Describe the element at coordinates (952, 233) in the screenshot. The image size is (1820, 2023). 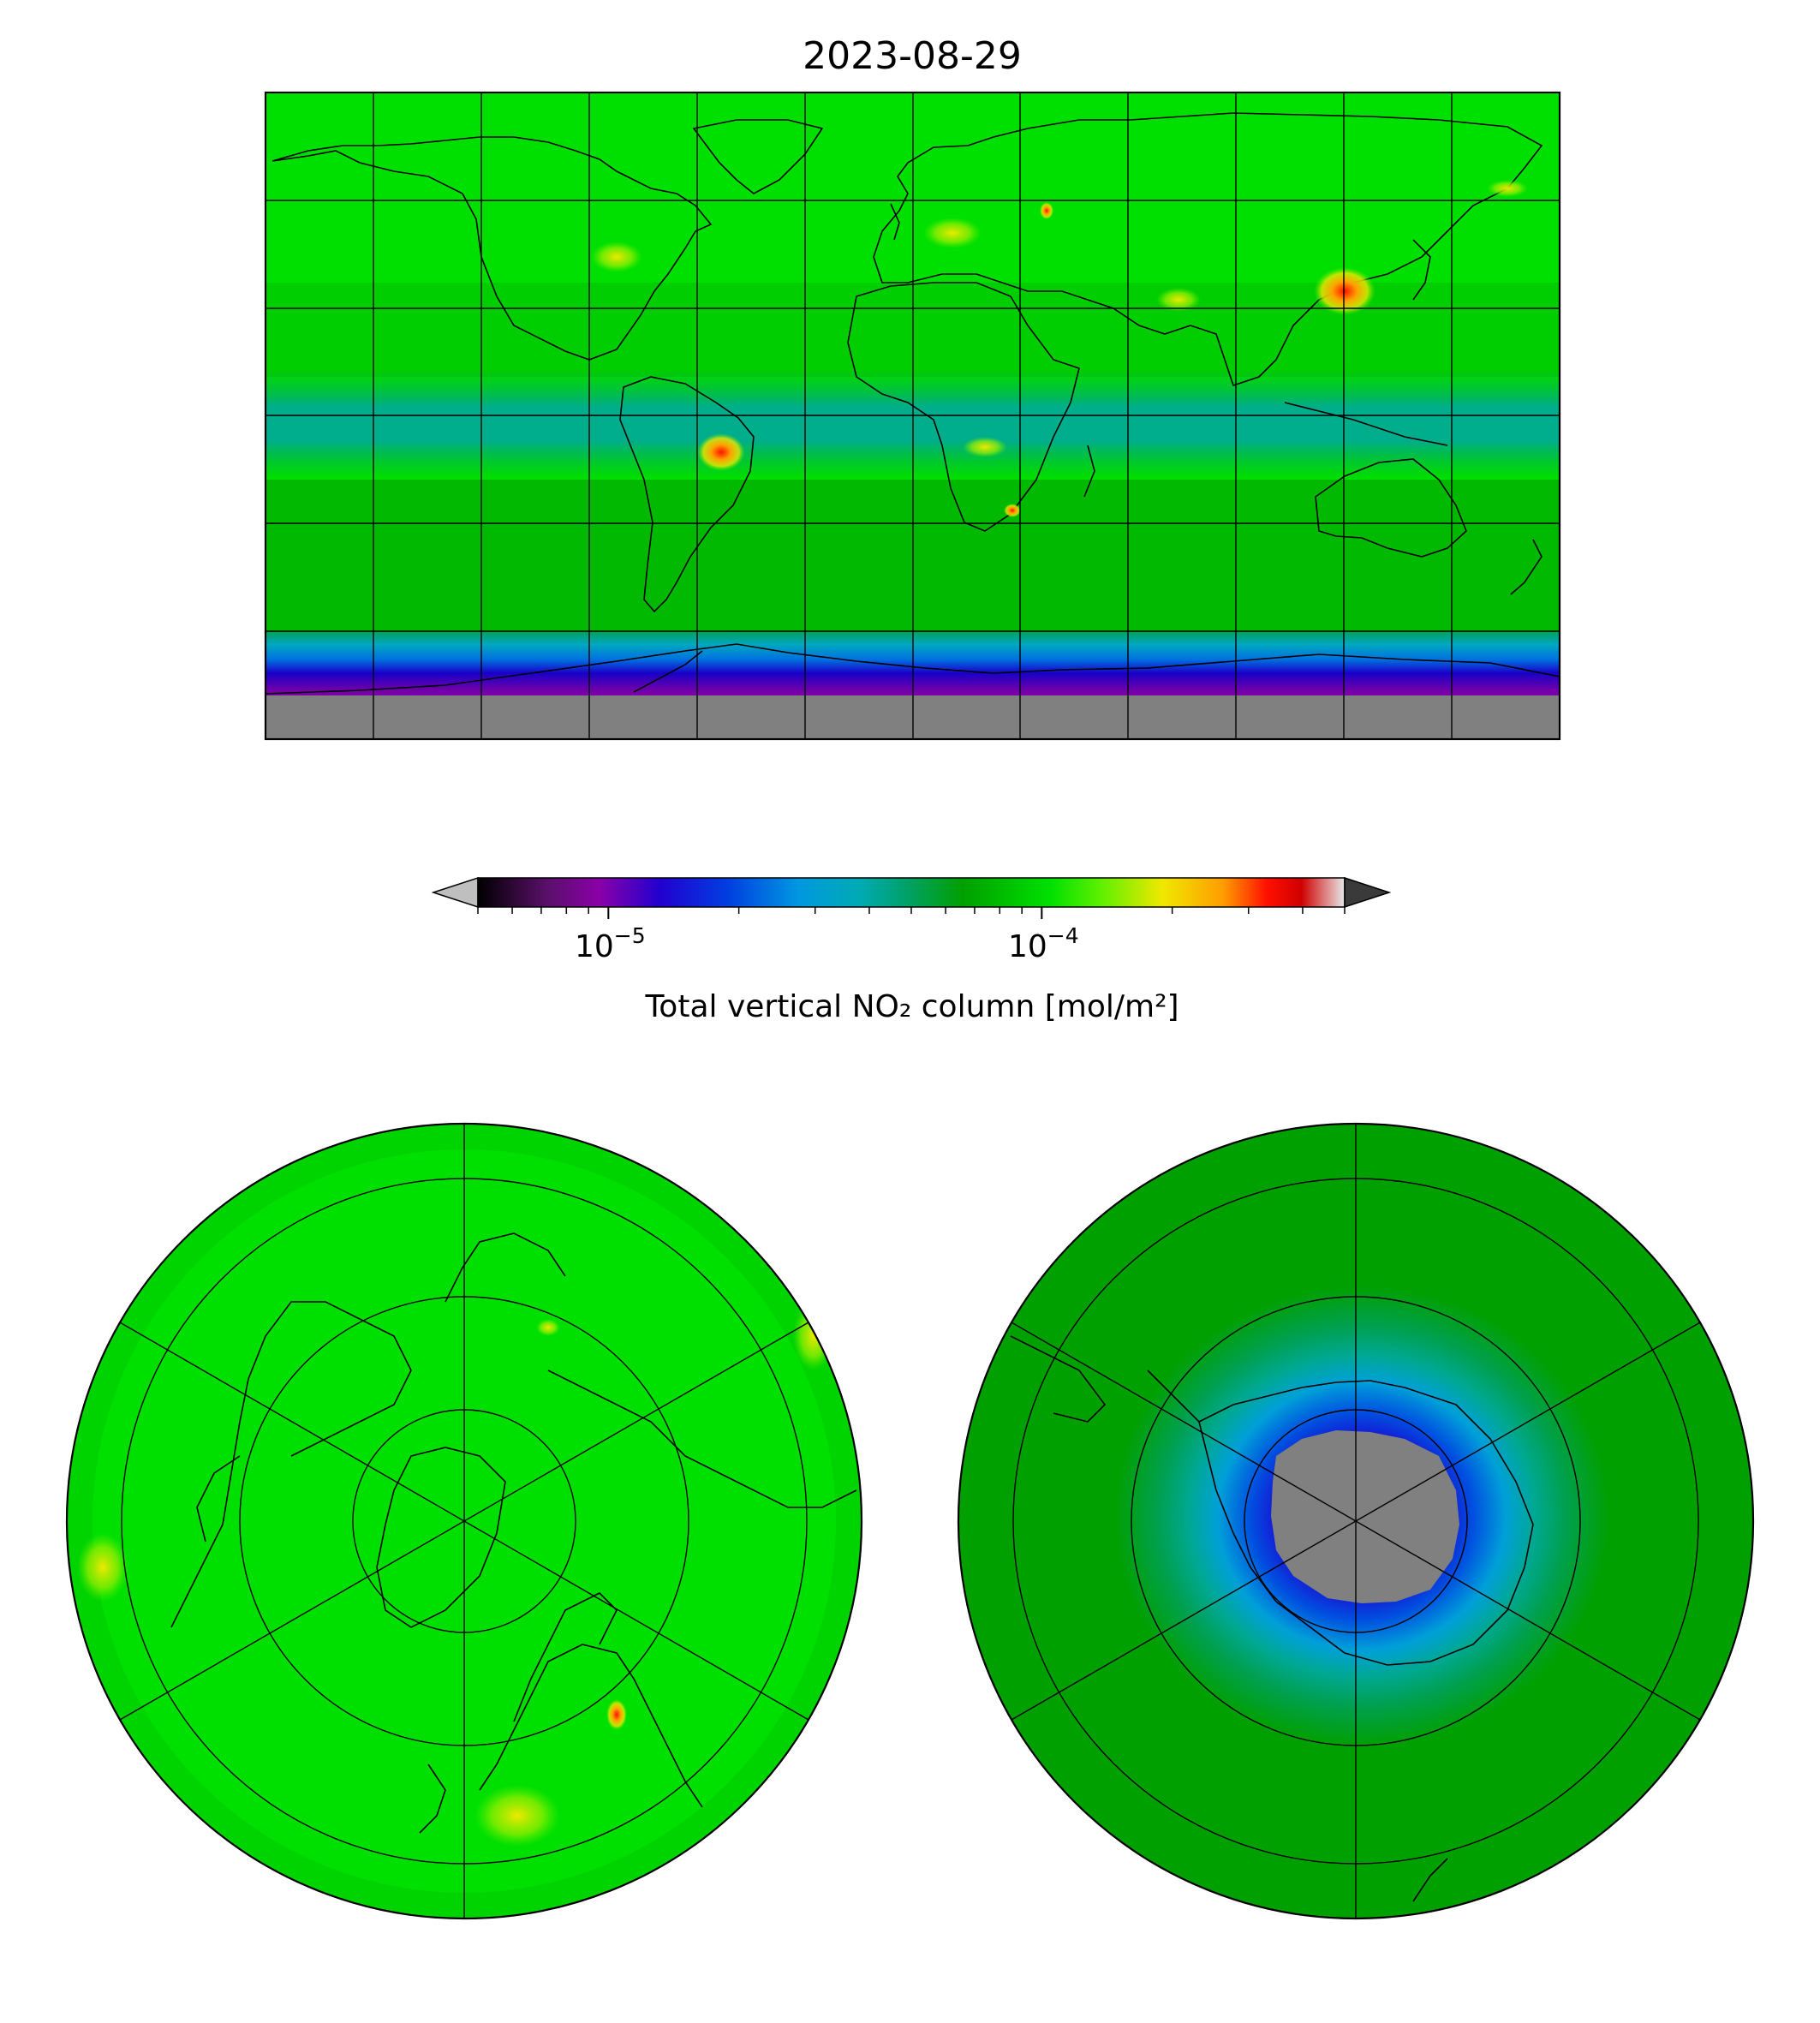
I see `hotspot-europe` at that location.